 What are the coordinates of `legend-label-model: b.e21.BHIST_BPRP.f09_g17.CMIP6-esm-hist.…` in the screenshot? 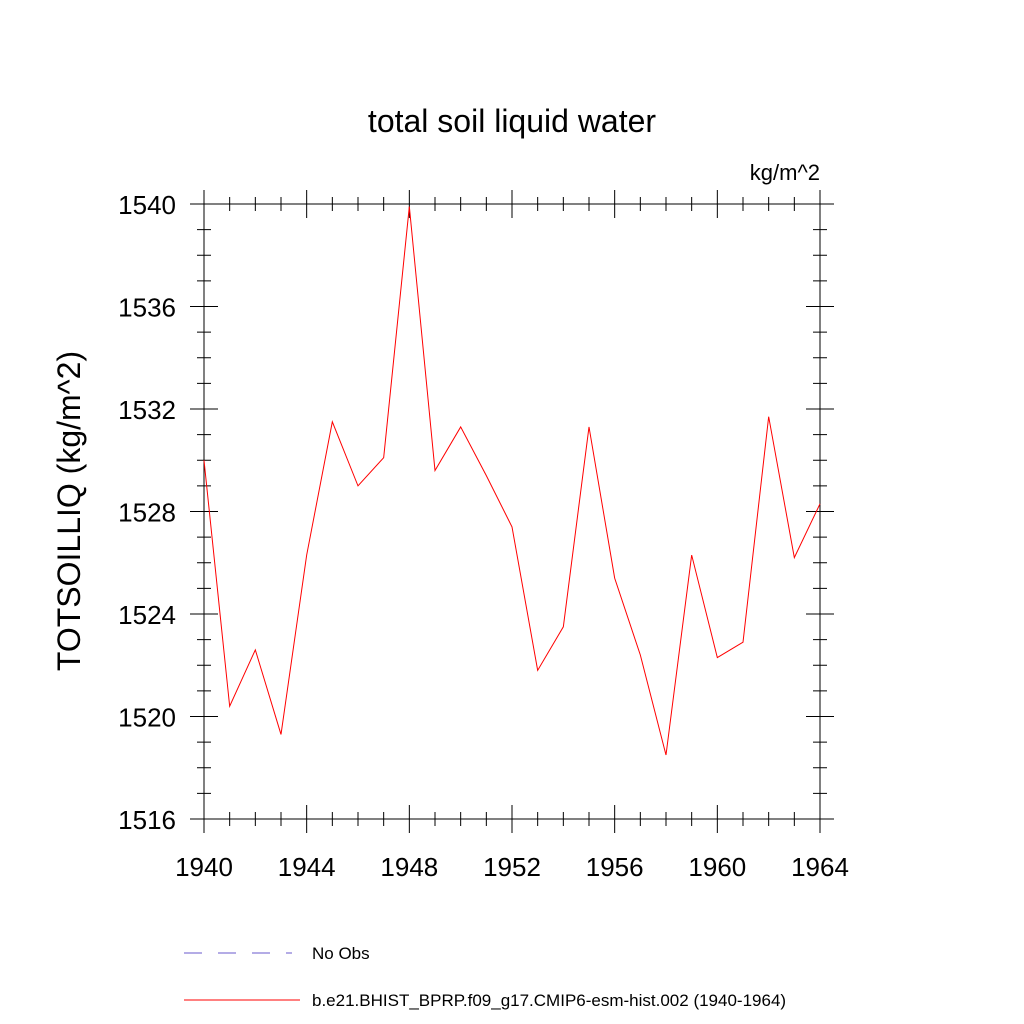 It's located at (549, 1000).